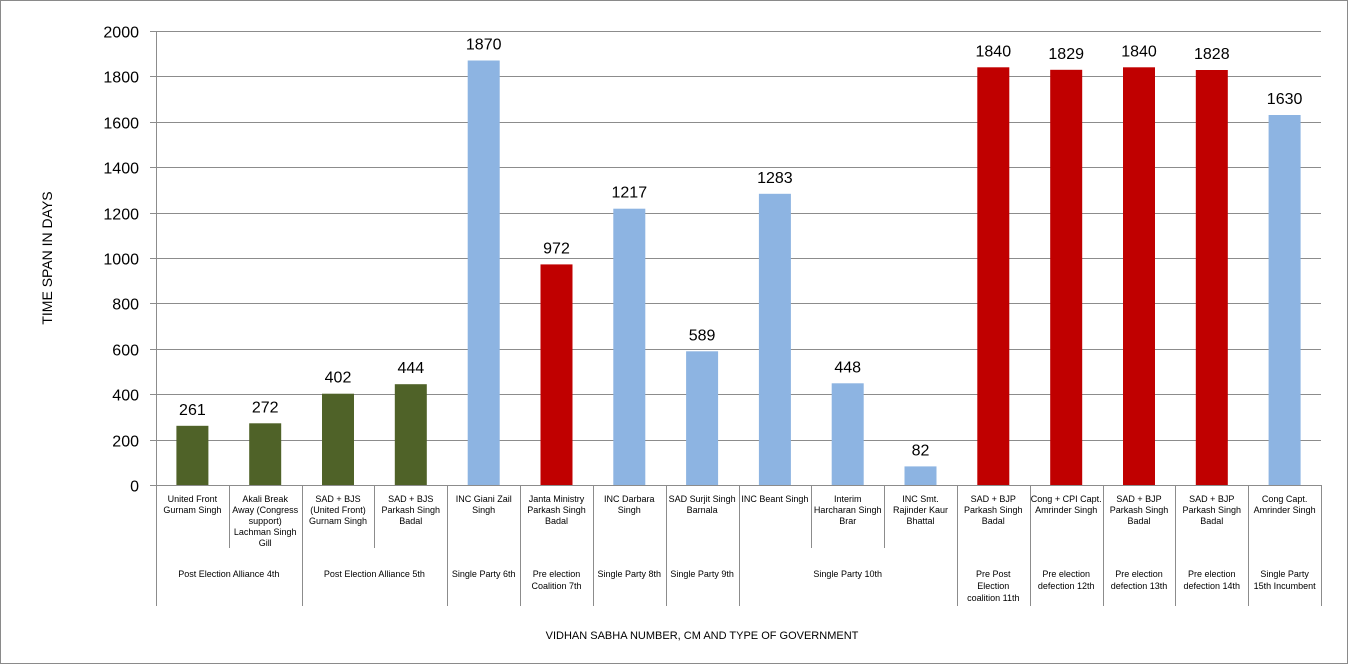  Describe the element at coordinates (556, 510) in the screenshot. I see `x-tick-label: Janta Ministry Parkash Singh Badal` at that location.